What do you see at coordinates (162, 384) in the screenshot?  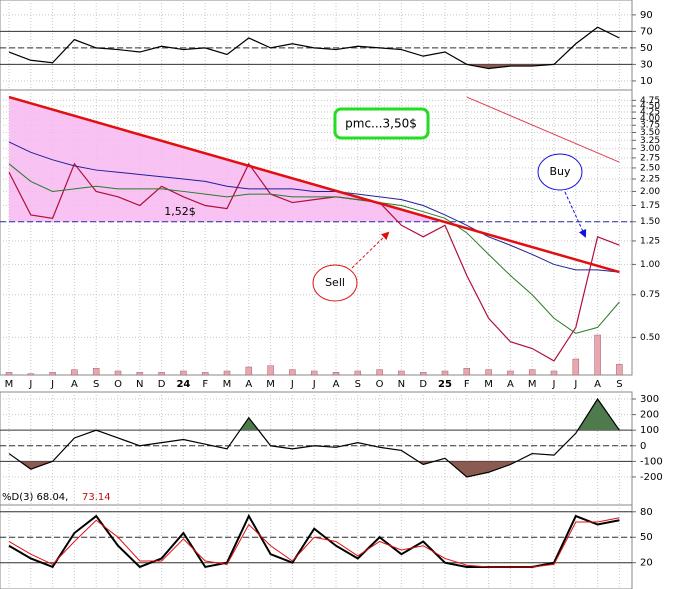 I see `x-tick-label: D` at bounding box center [162, 384].